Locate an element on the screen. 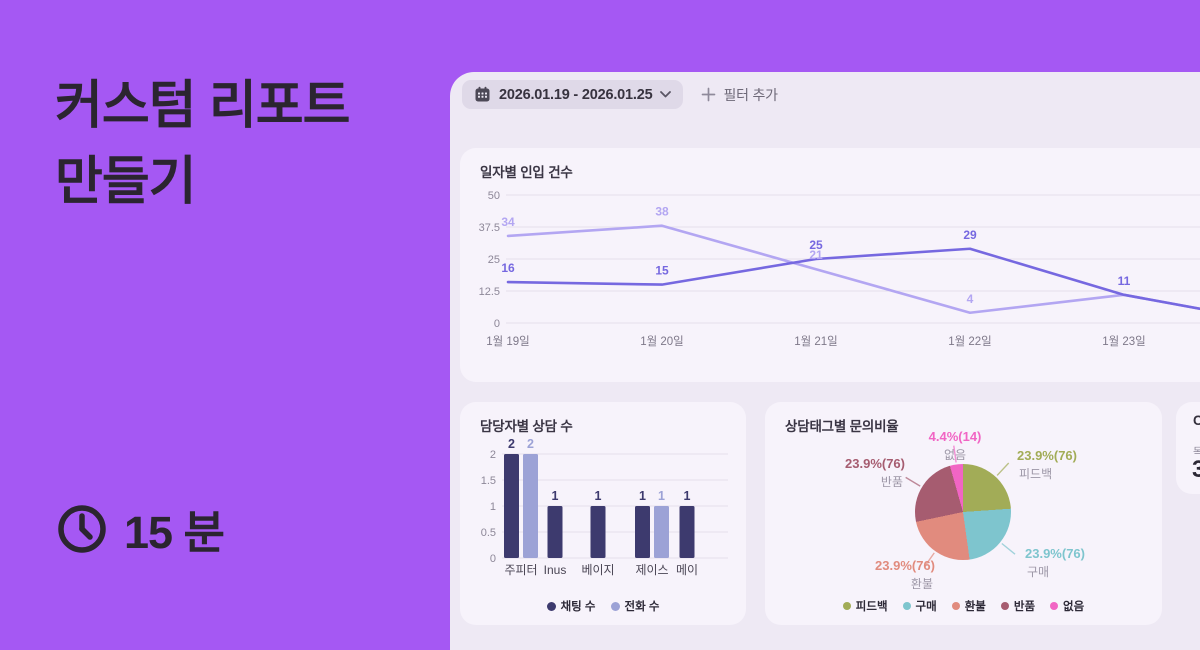  bar-category-label: 제이스 is located at coordinates (651, 570).